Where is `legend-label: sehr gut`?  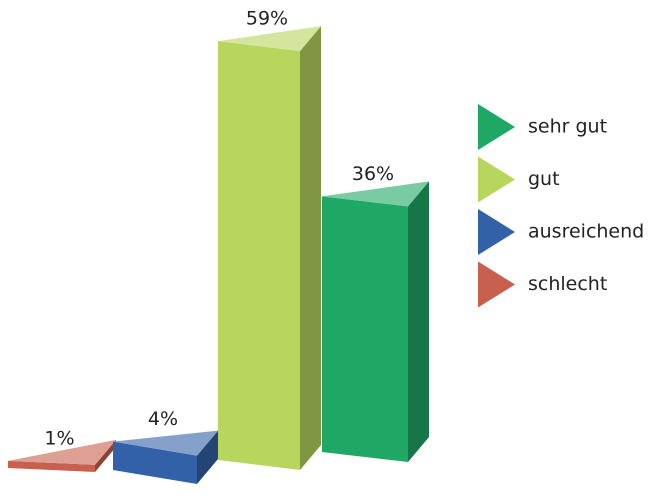
legend-label: sehr gut is located at coordinates (567, 127).